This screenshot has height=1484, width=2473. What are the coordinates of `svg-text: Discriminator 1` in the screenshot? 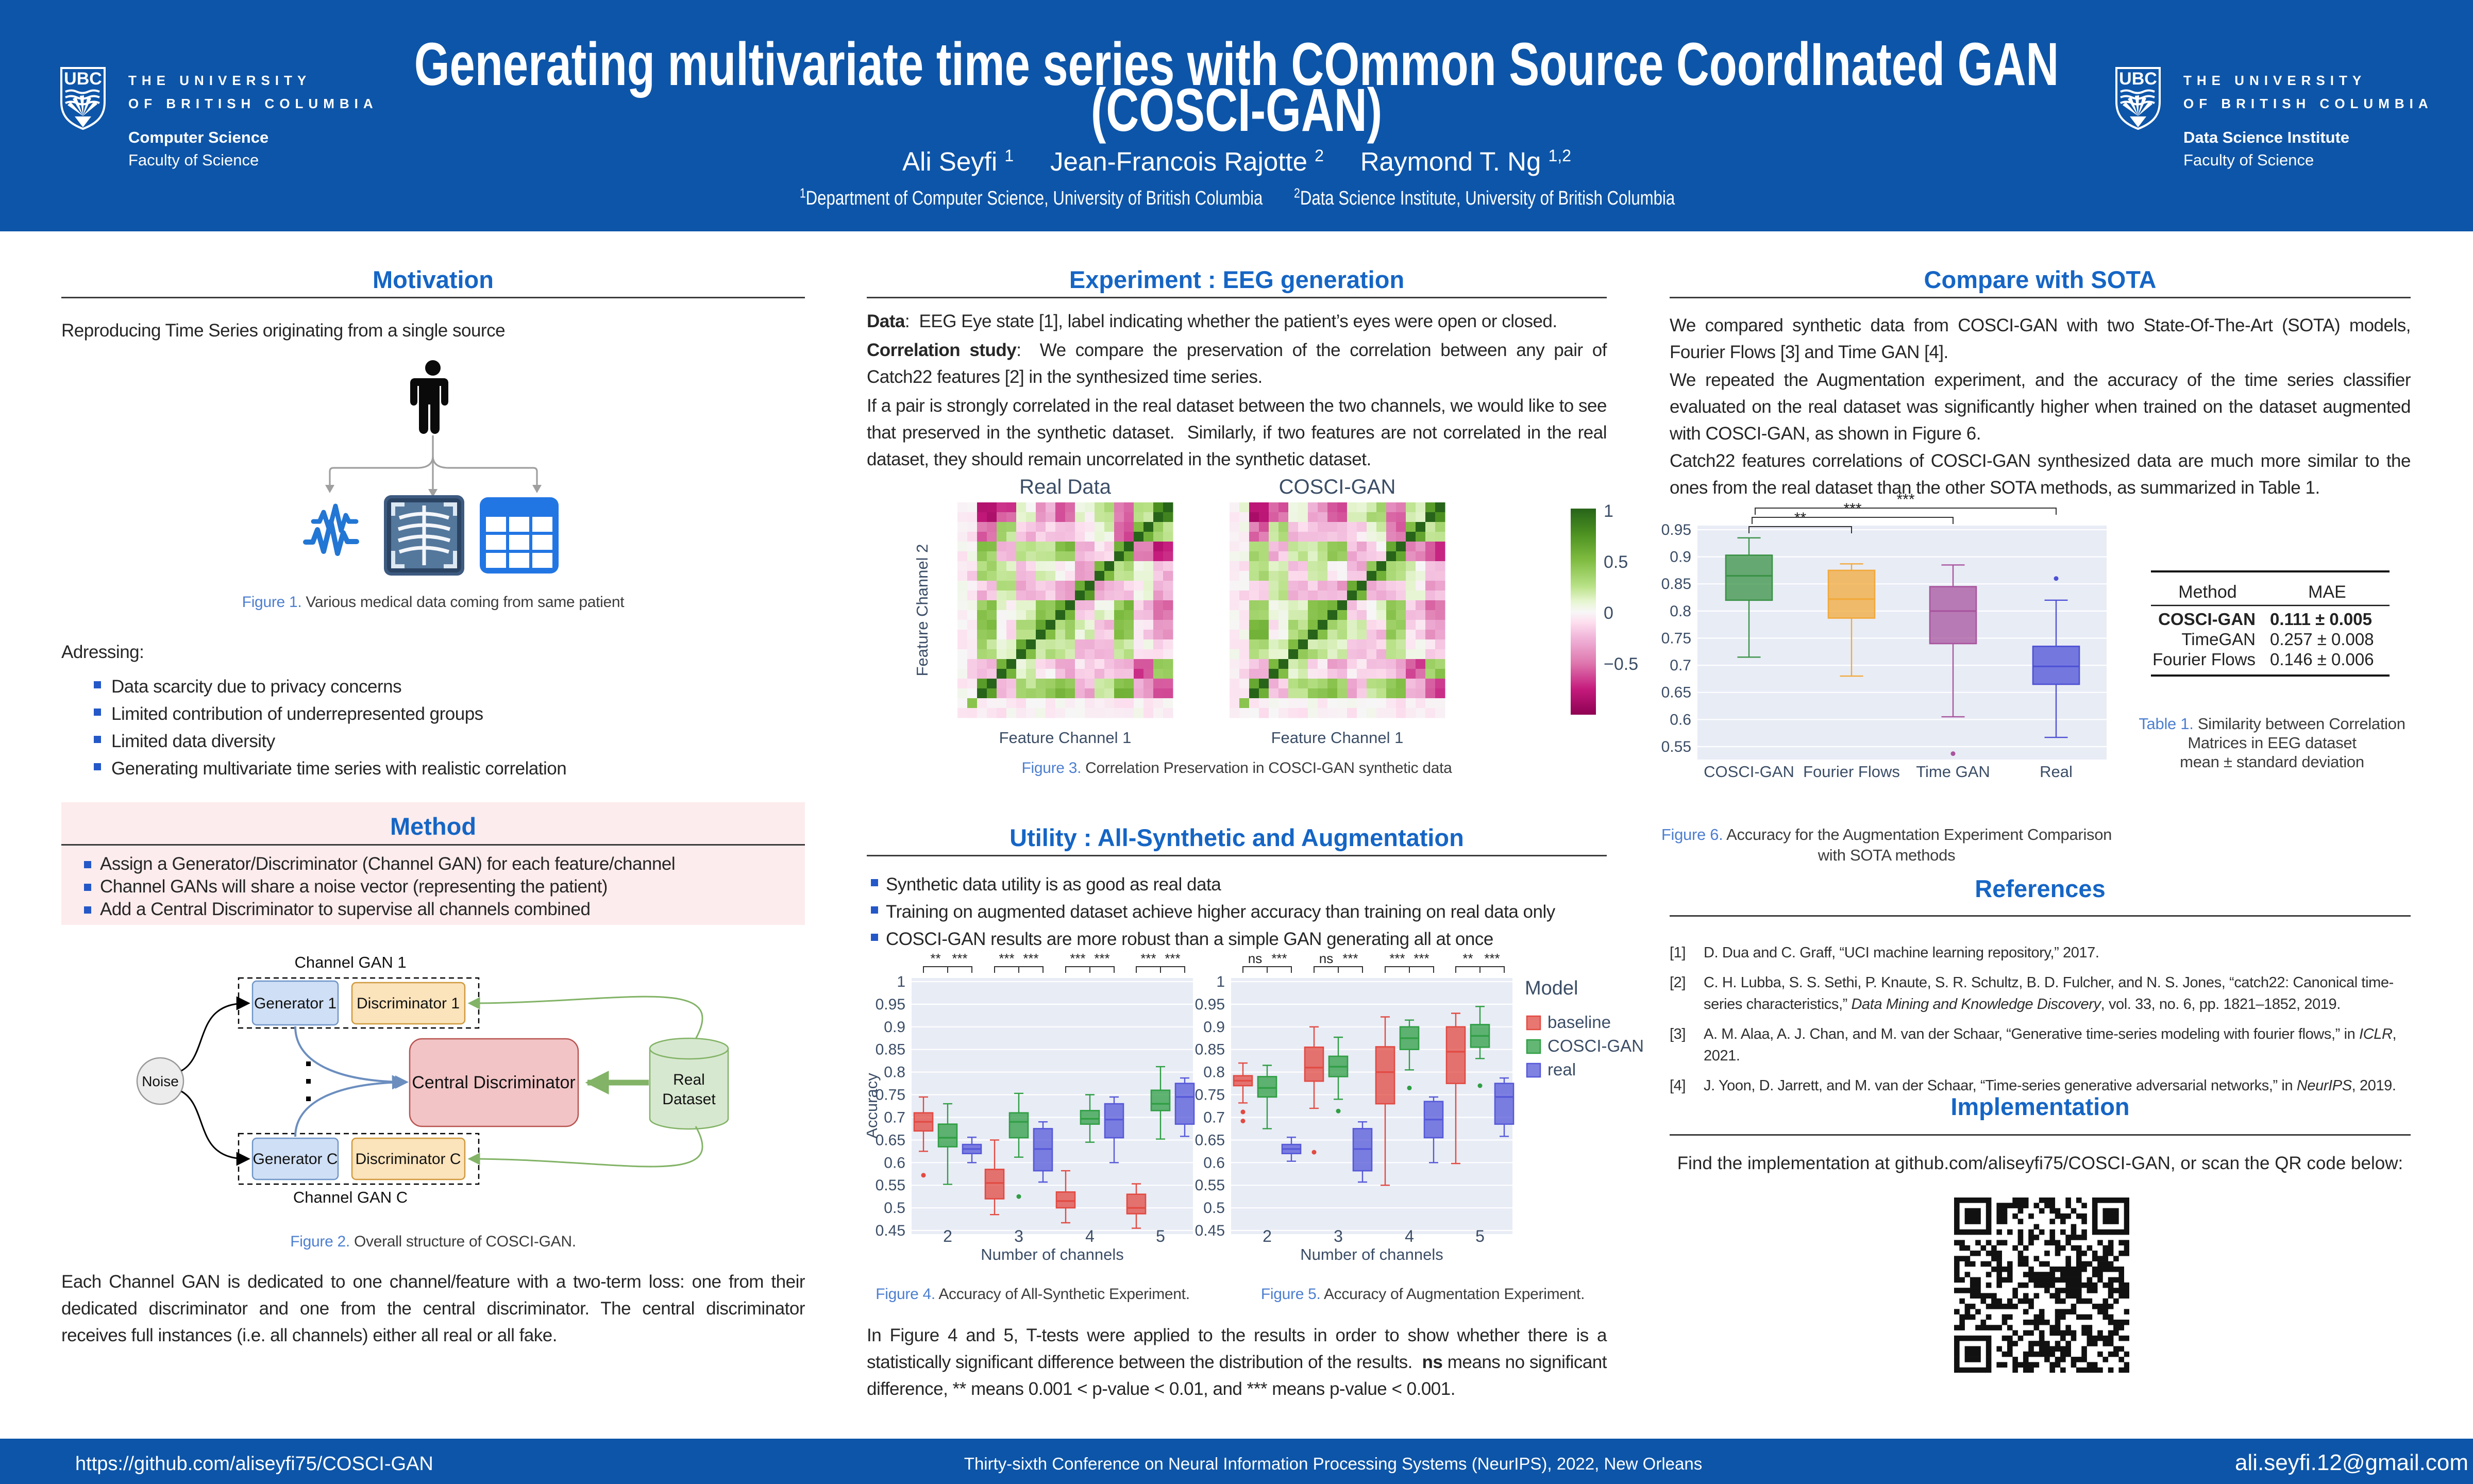 It's located at (408, 1003).